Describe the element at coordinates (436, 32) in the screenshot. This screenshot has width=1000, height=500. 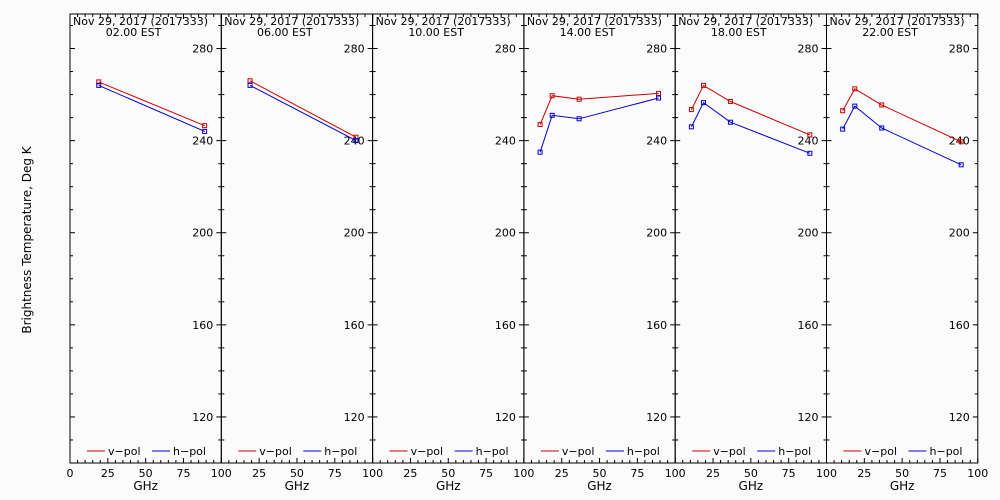
I see `panel-time: 10.00 EST` at that location.